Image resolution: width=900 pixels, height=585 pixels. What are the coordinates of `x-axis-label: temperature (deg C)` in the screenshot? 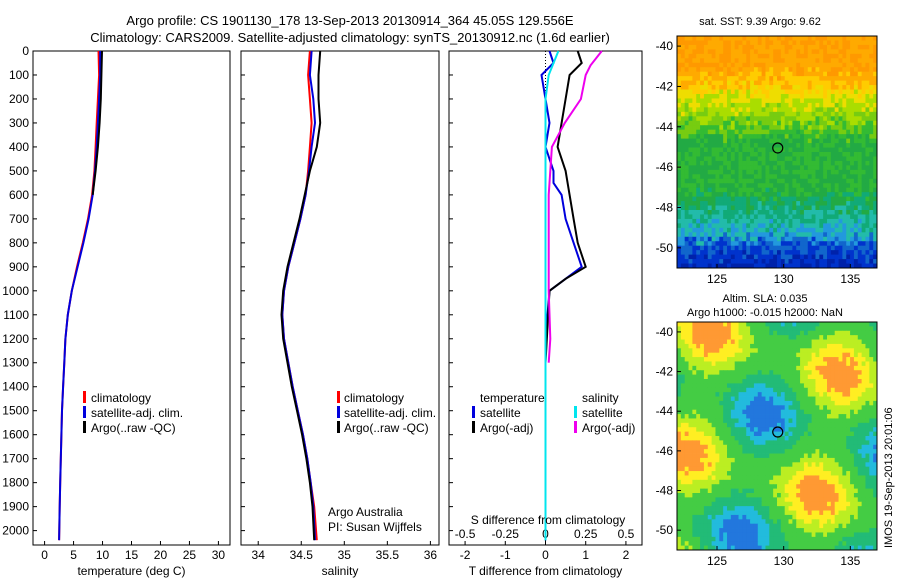 It's located at (131, 571).